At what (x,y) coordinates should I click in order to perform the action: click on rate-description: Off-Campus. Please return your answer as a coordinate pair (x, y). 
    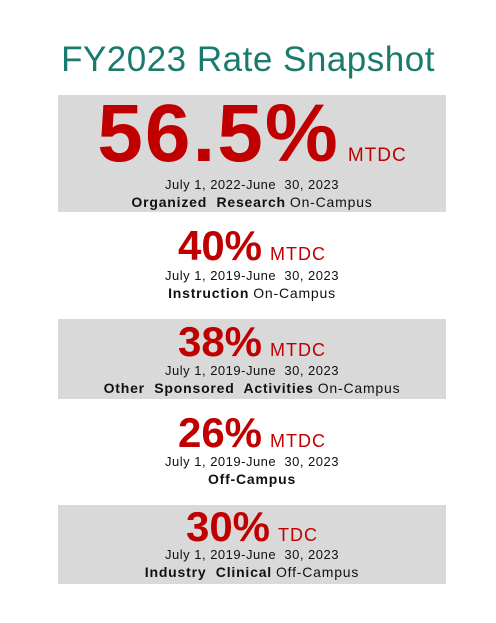
    Looking at the image, I should click on (252, 479).